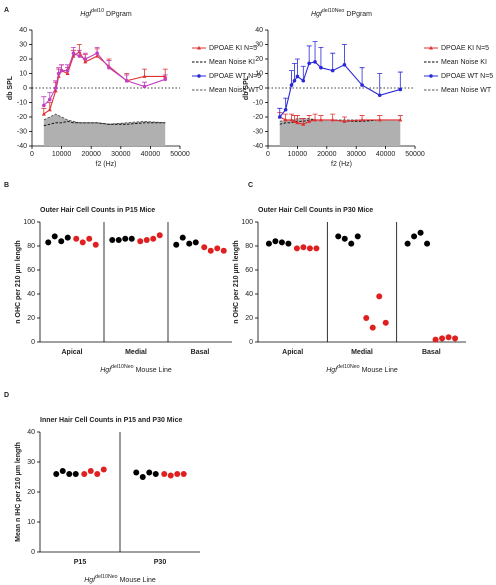 This screenshot has height=585, width=496. Describe the element at coordinates (340, 132) in the screenshot. I see `noise-area` at that location.